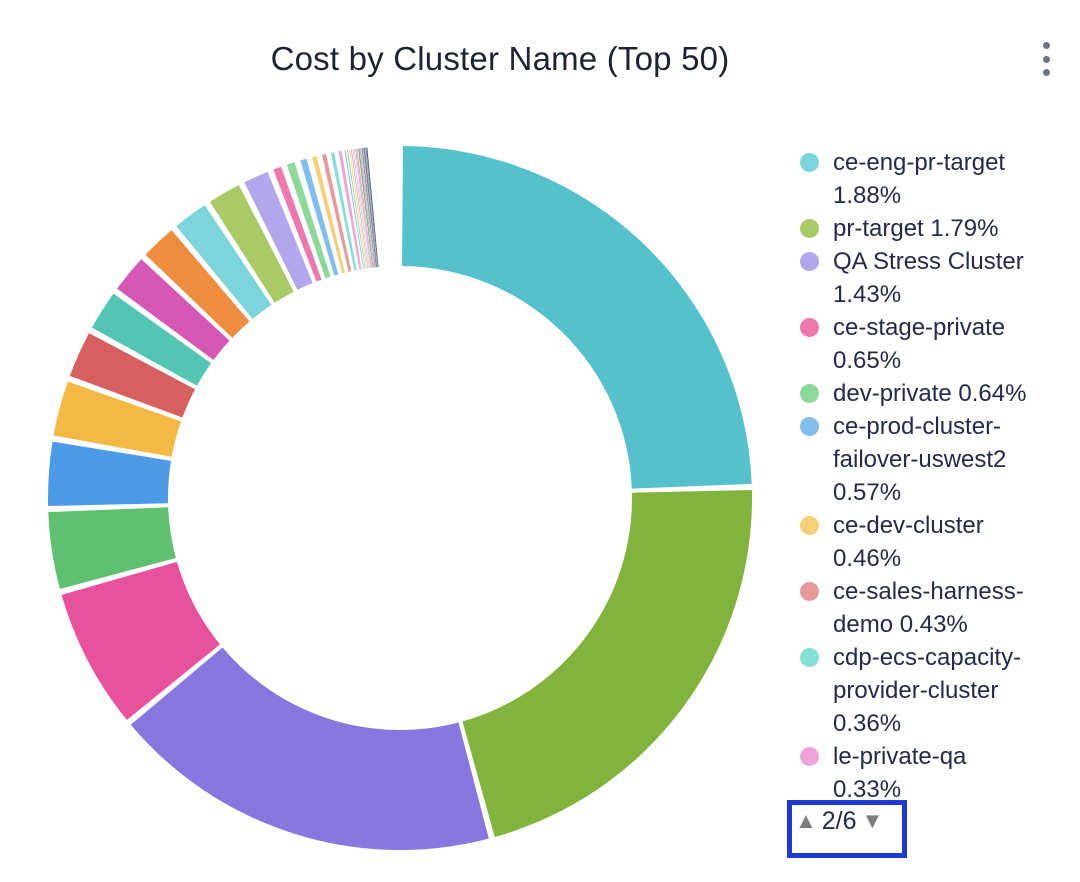 This screenshot has height=882, width=1080. I want to click on legend-item-label: dev-private 0.64%, so click(930, 393).